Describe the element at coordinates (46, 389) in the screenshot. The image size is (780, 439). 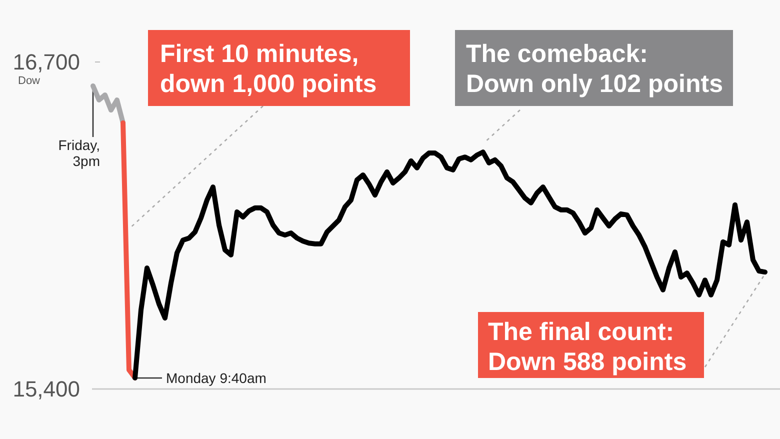
I see `y-tick-label: 15,400` at that location.